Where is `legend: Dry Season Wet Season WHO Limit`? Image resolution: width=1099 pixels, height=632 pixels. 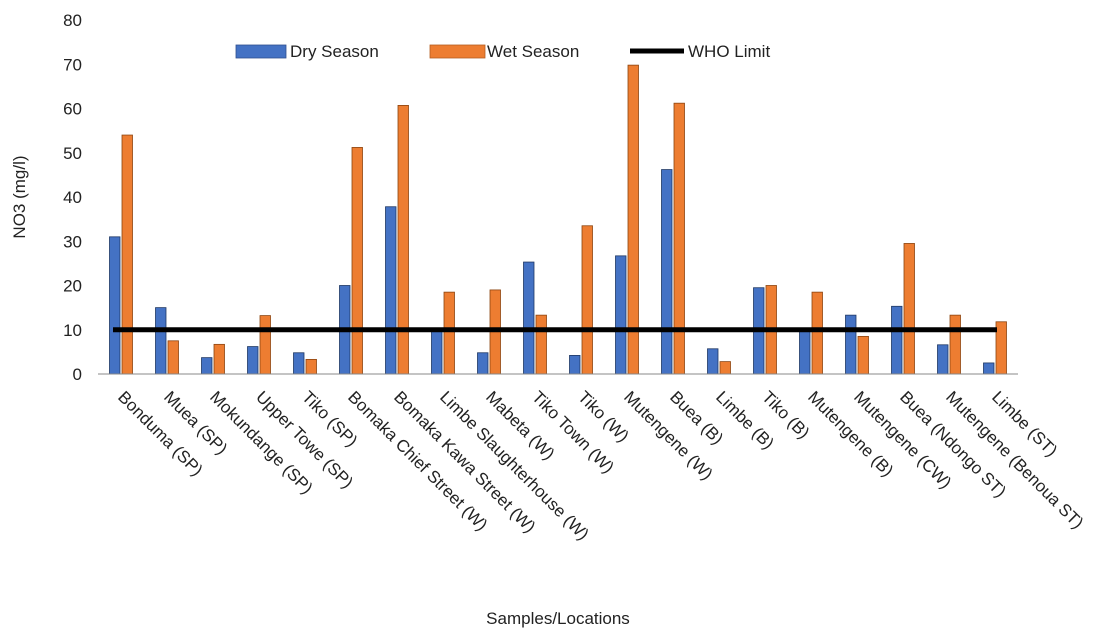 legend: Dry Season Wet Season WHO Limit is located at coordinates (502, 51).